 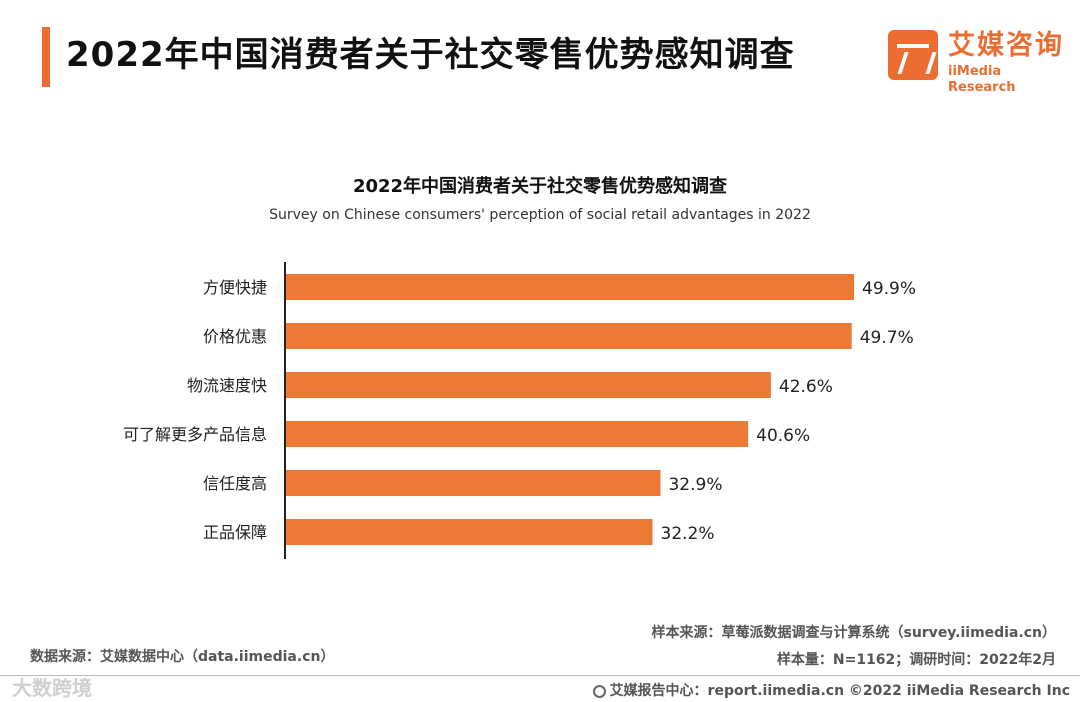 I want to click on title-accent-bar, so click(x=46, y=57).